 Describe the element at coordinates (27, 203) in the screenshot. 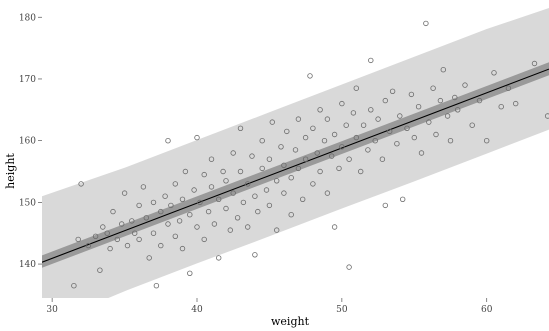

I see `y-tick-label: 150` at that location.